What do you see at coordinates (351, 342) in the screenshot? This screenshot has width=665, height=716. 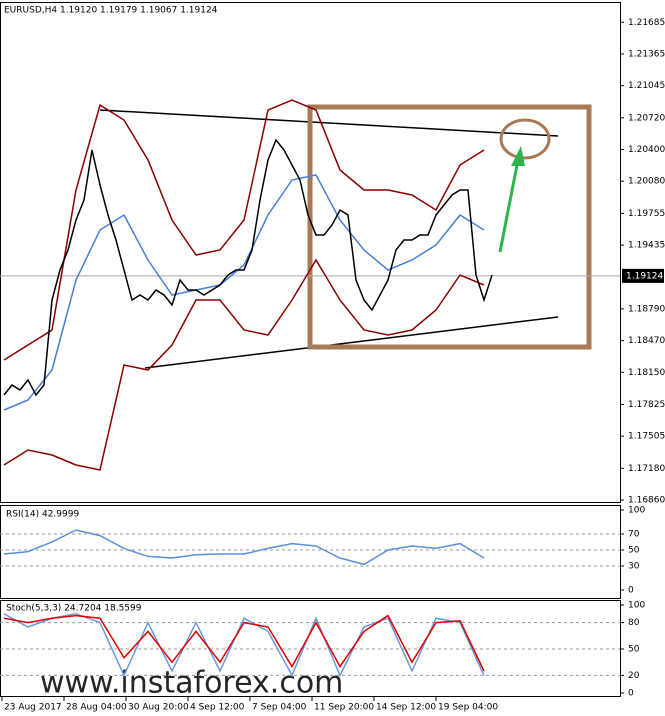 I see `support-line` at bounding box center [351, 342].